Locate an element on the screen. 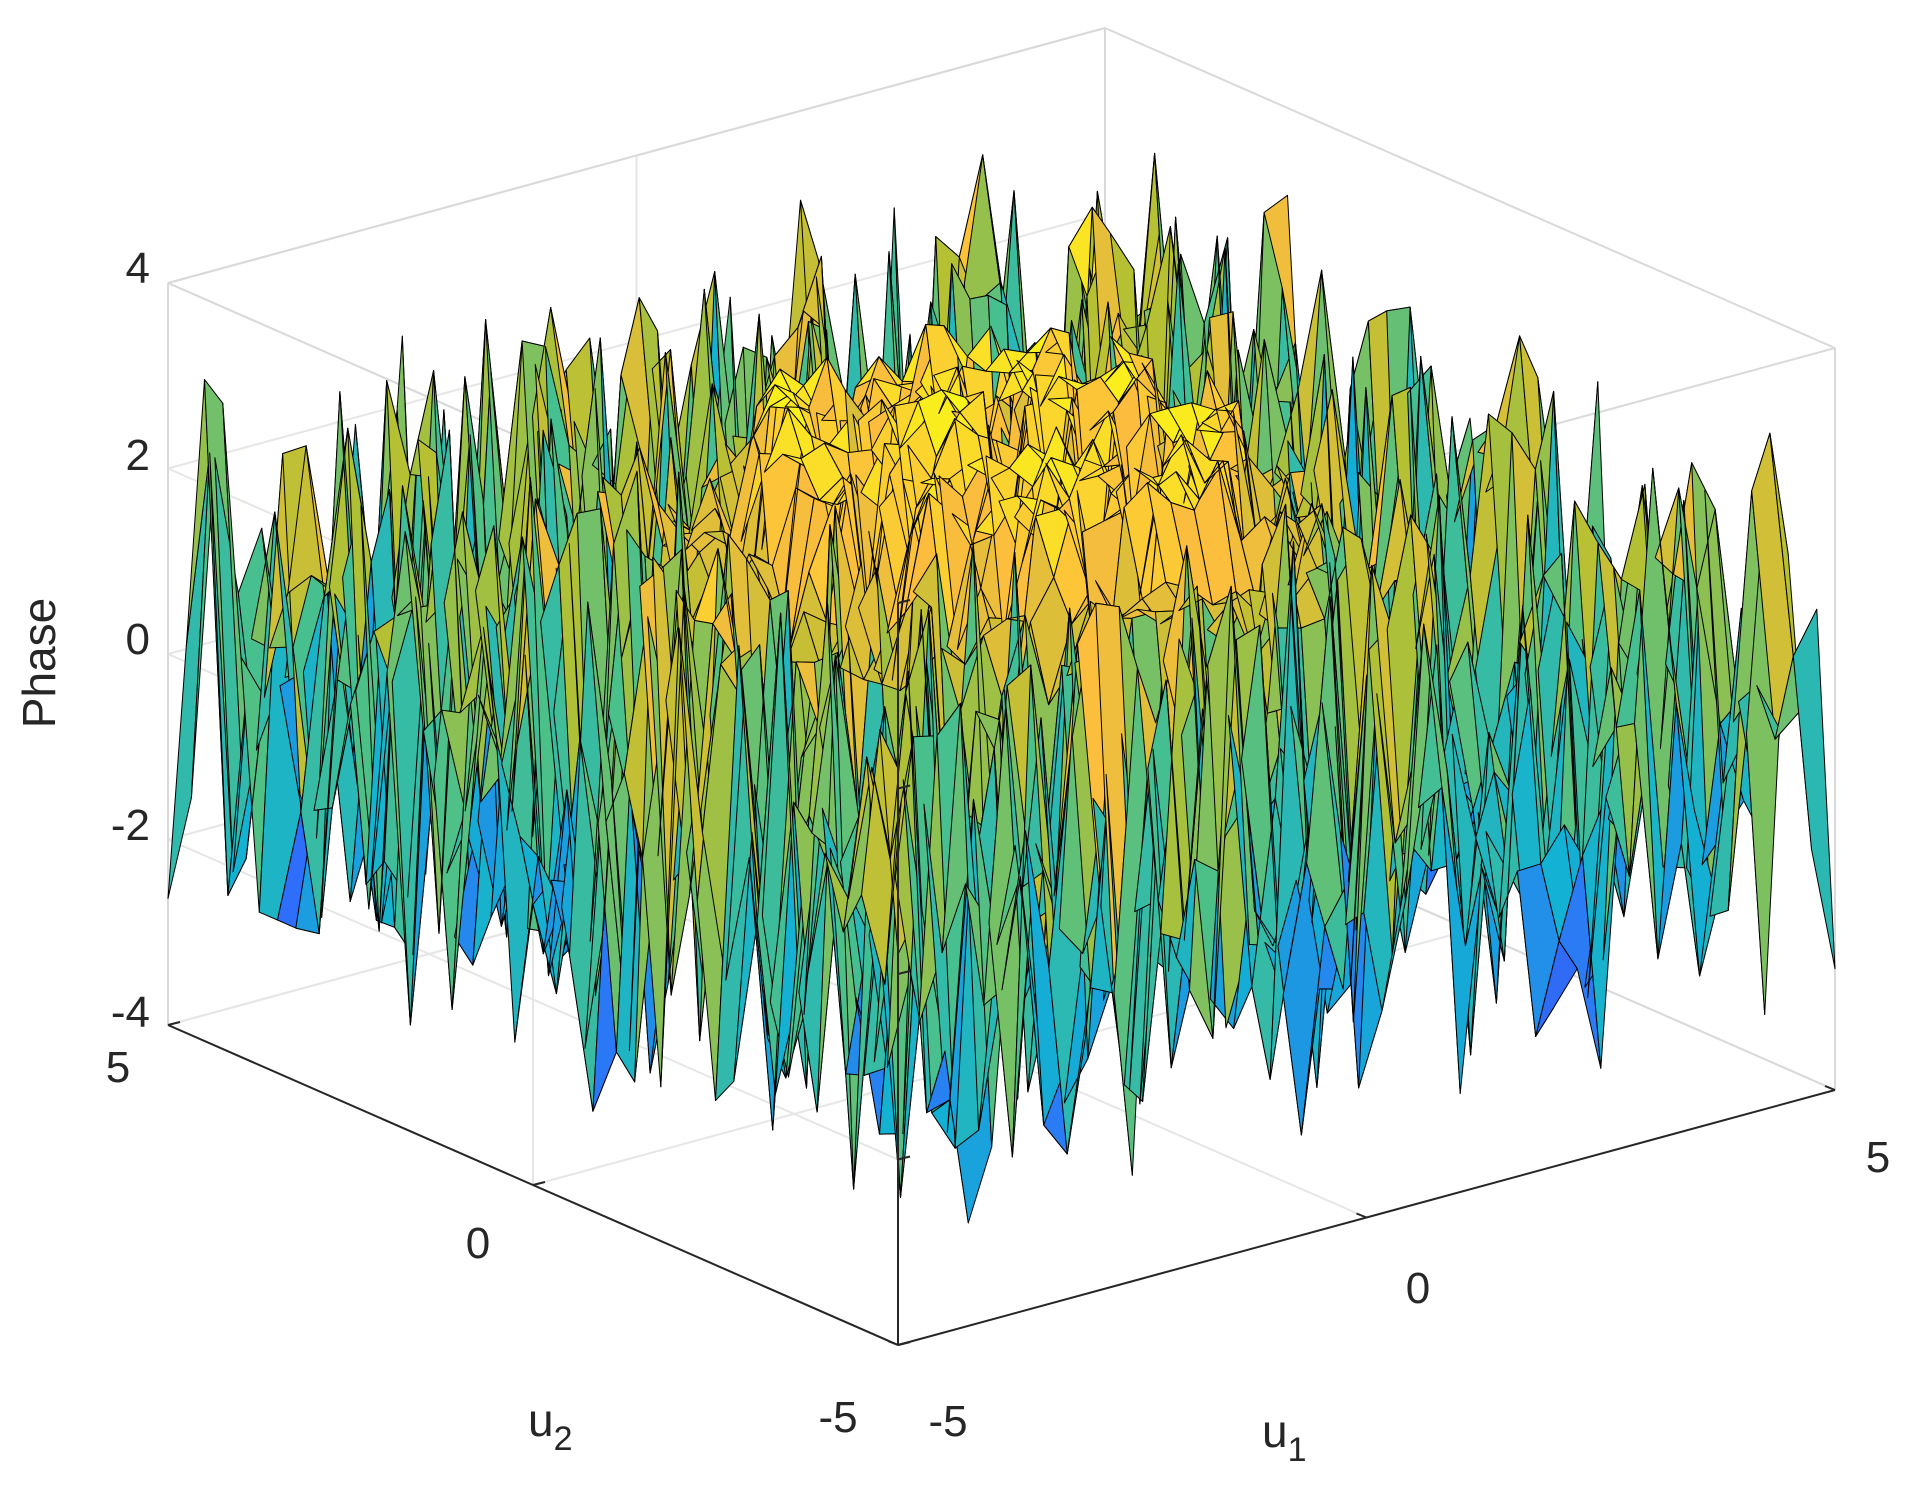 Image resolution: width=1913 pixels, height=1495 pixels. x-axis-label-subscript: 1 is located at coordinates (1297, 1450).